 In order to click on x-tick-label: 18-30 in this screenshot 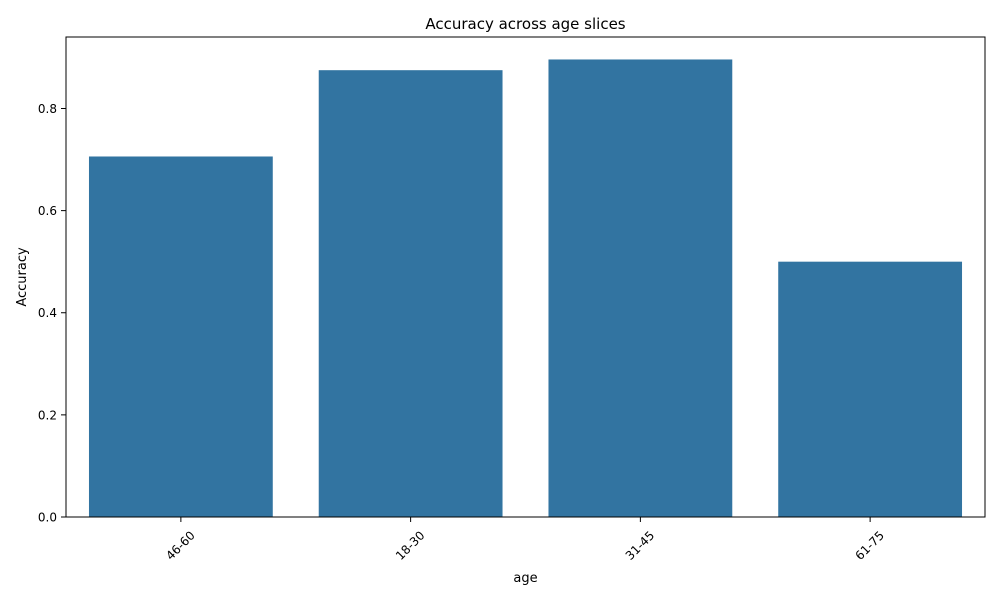, I will do `click(410, 545)`.